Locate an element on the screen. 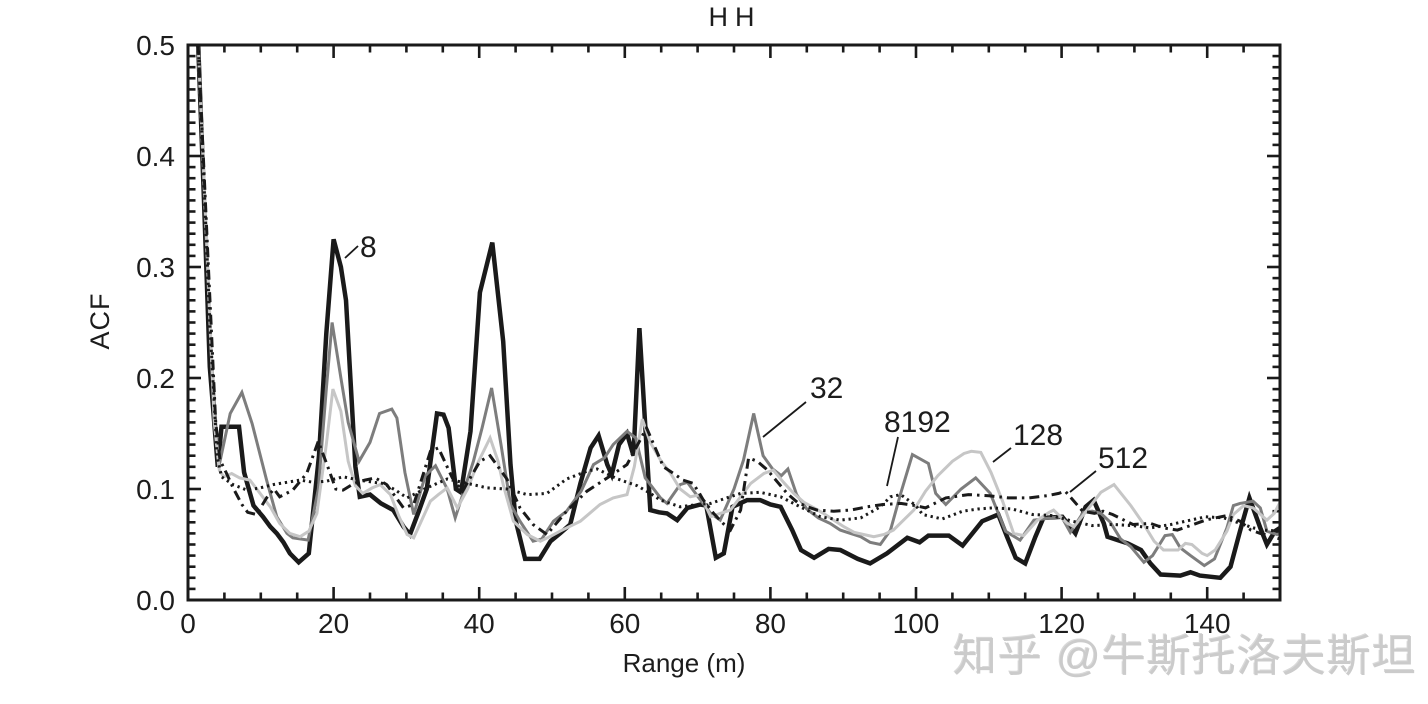  annotation-512: 512 is located at coordinates (1108, 467).